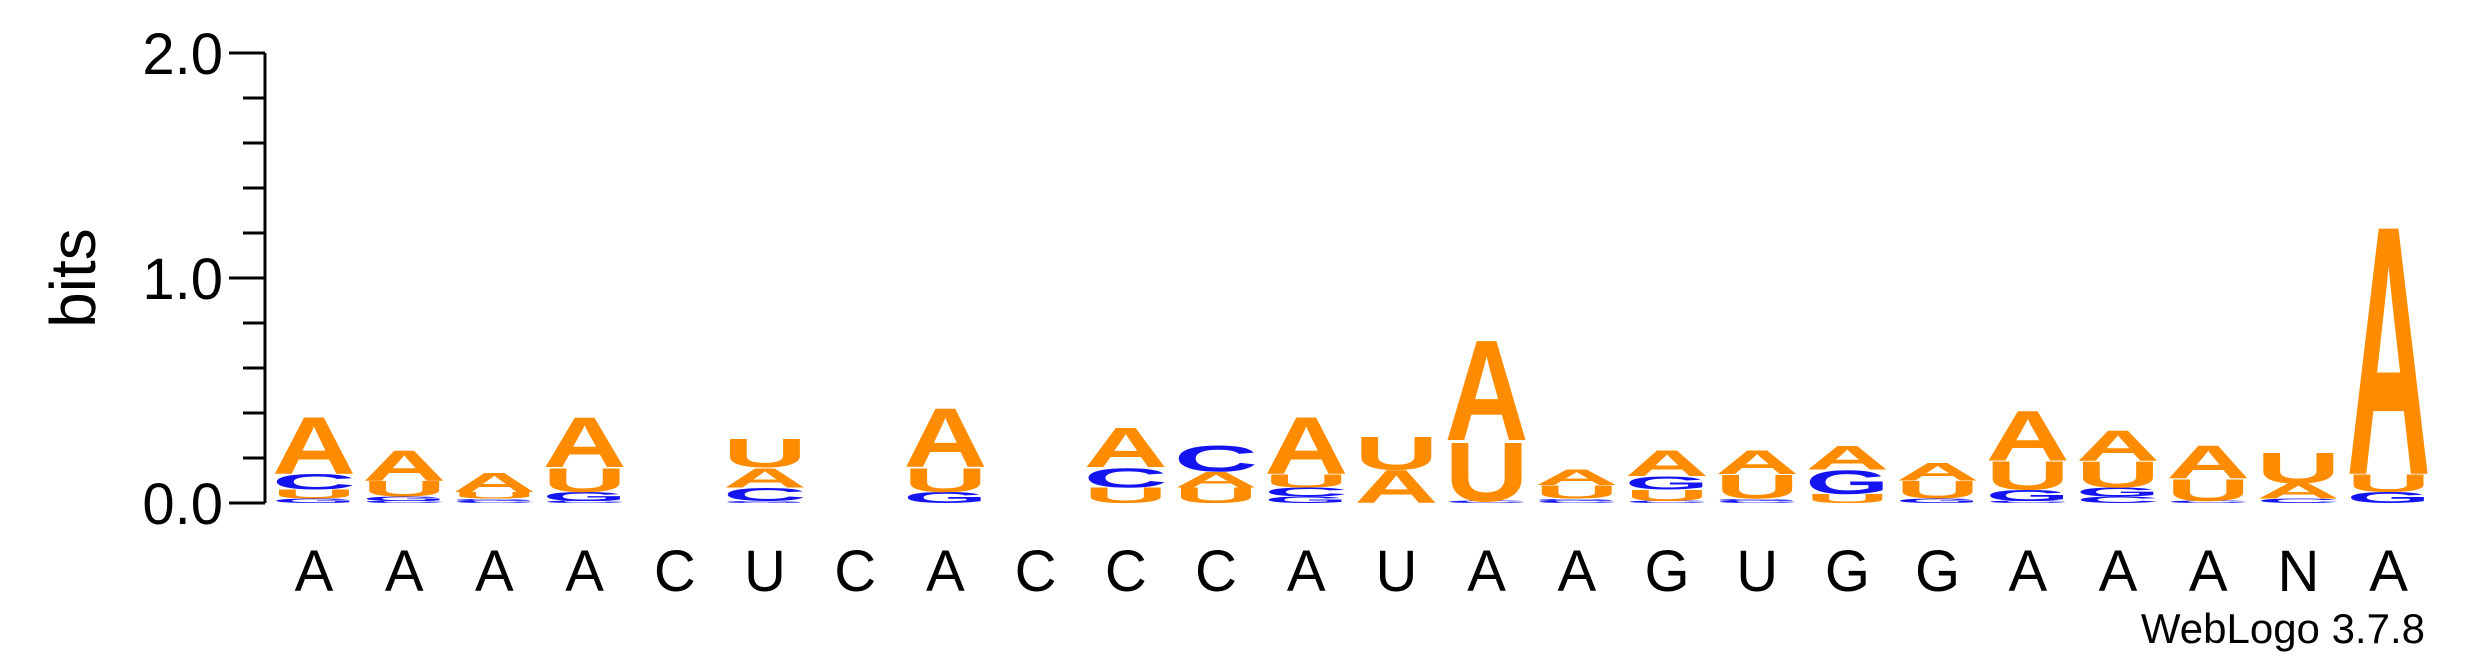  What do you see at coordinates (182, 54) in the screenshot?
I see `y-tick-label: 2.0` at bounding box center [182, 54].